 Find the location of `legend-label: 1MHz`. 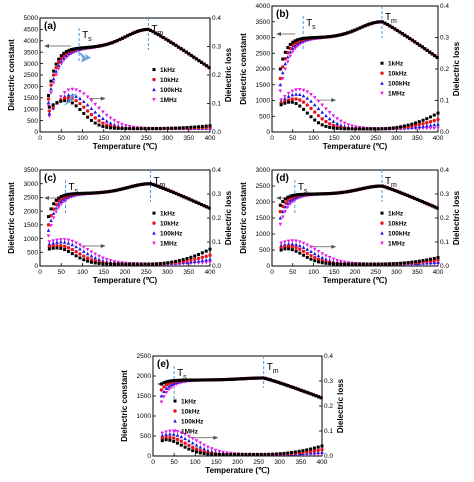

legend-label: 1MHz is located at coordinates (169, 244).